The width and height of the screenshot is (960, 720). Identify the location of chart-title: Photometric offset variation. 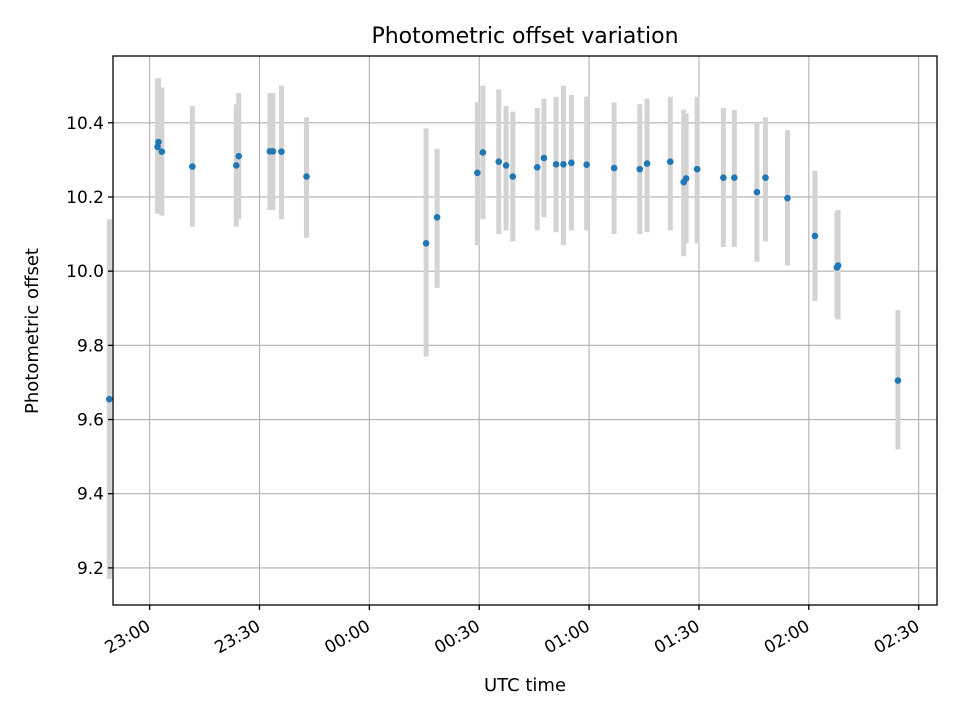
(524, 36).